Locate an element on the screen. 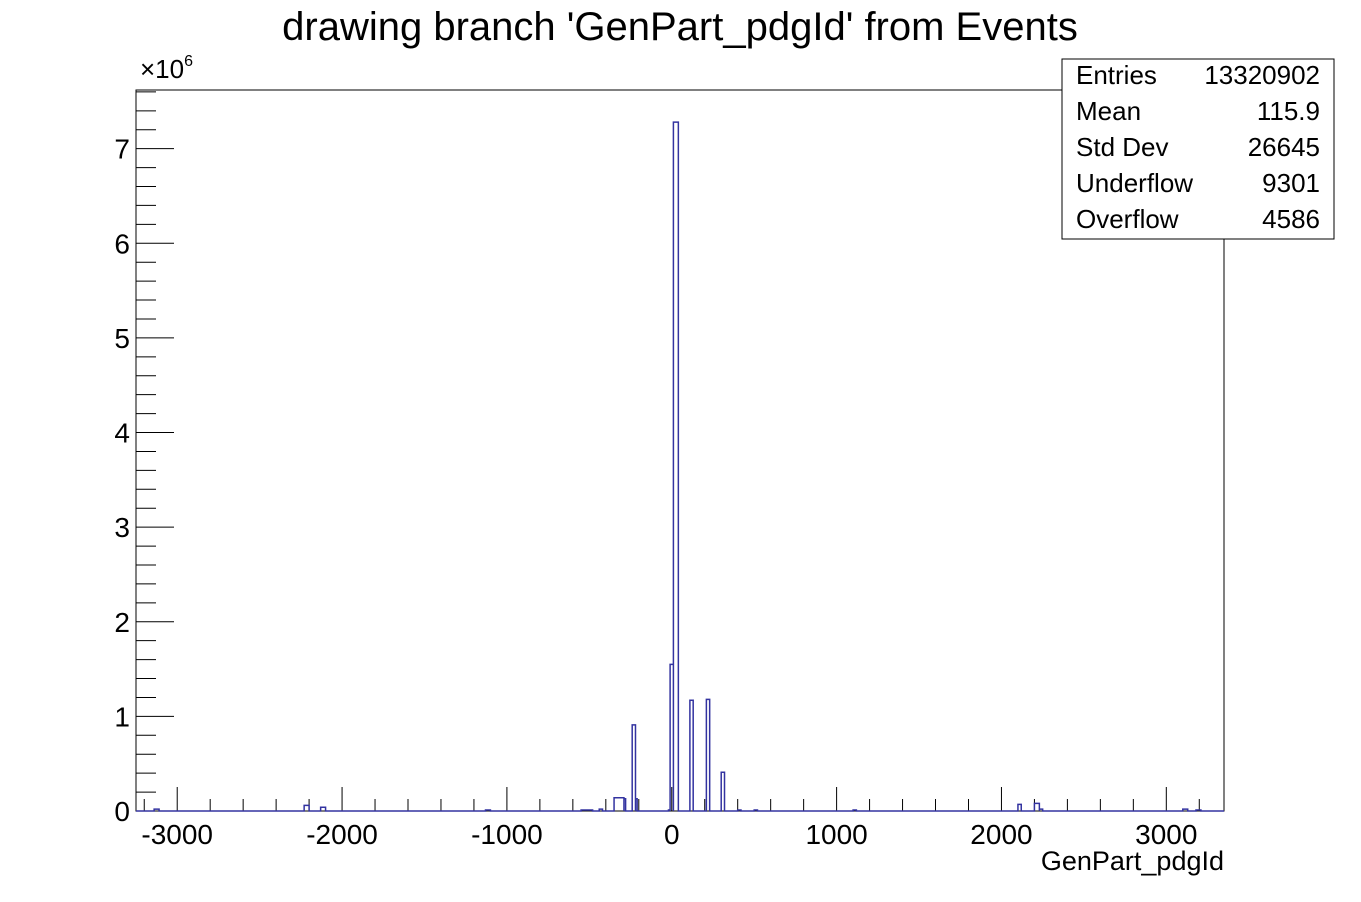 The height and width of the screenshot is (902, 1361). x-tick-label: -2000 is located at coordinates (342, 834).